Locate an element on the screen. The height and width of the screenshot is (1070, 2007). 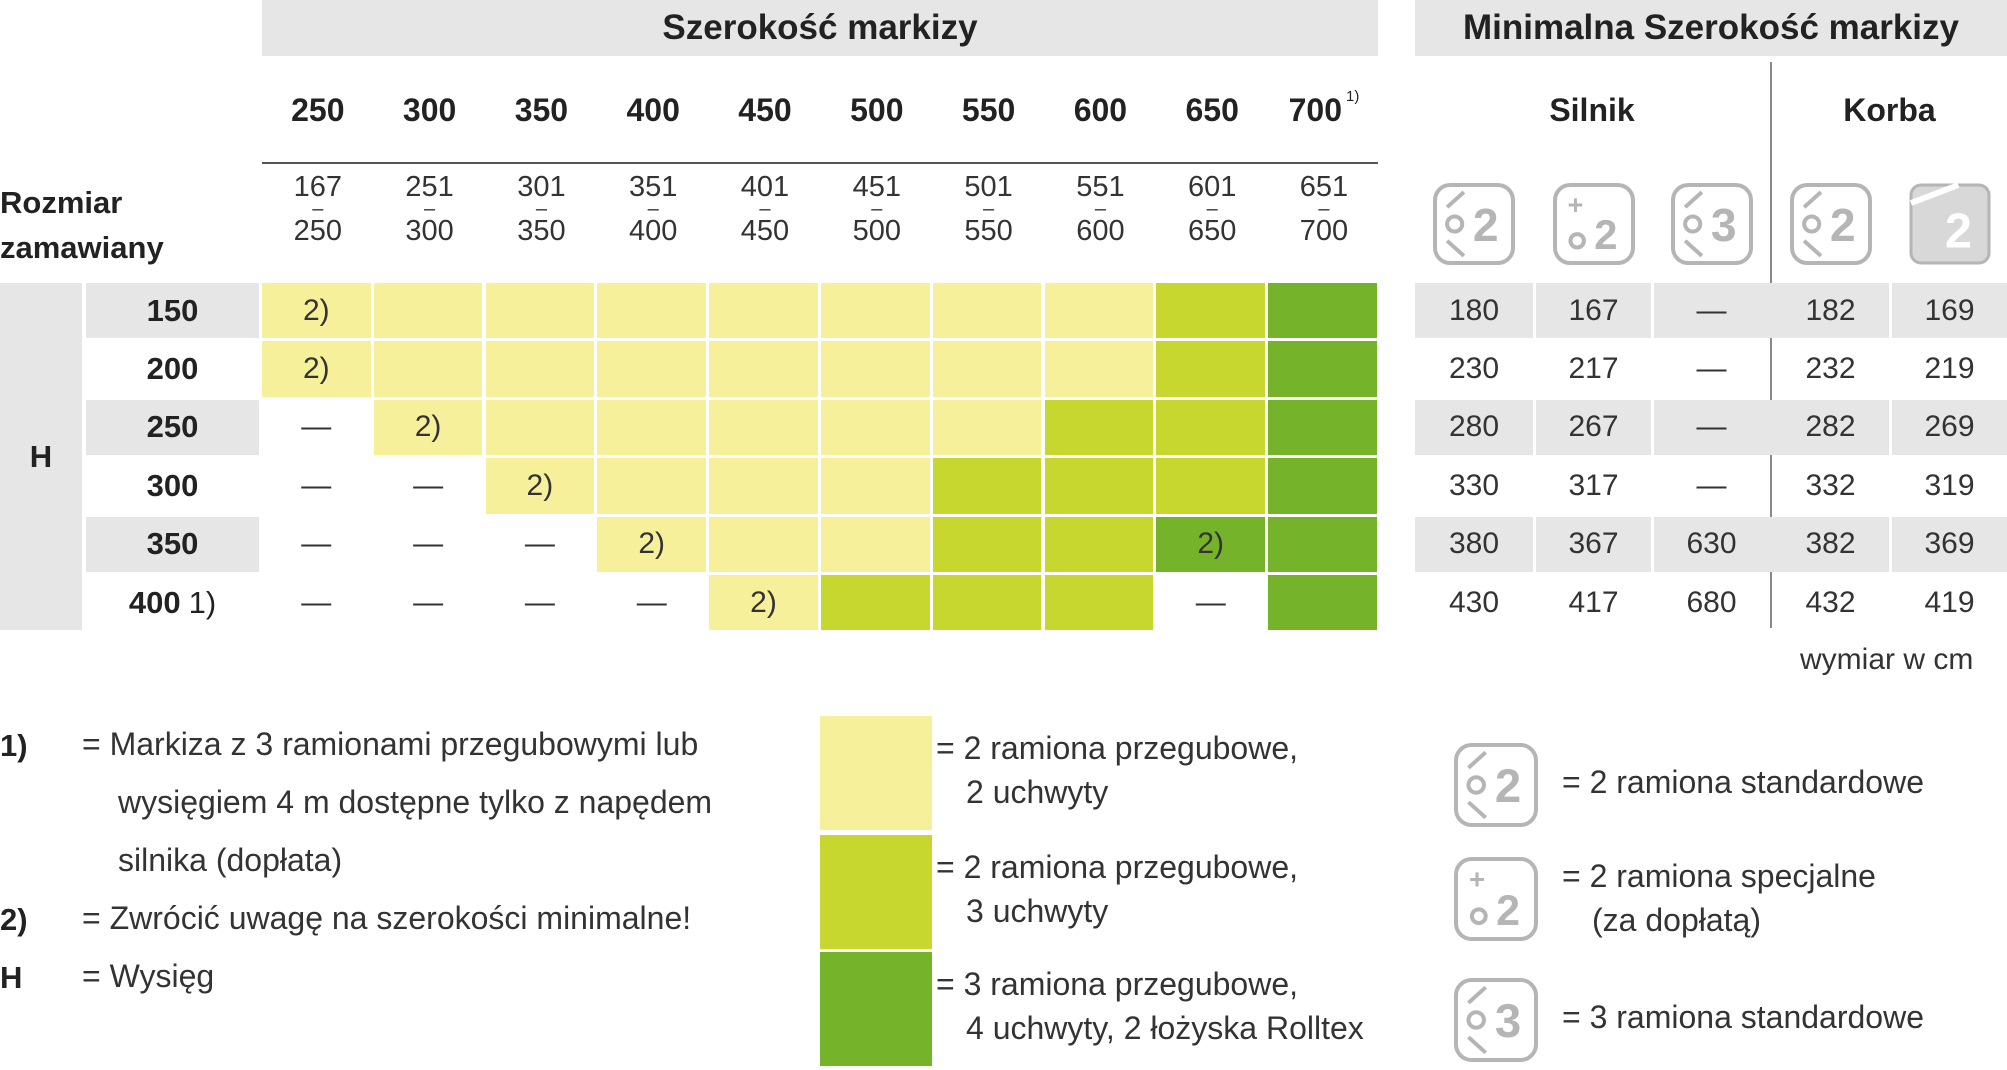
width-range-from: 651 is located at coordinates (1324, 187).